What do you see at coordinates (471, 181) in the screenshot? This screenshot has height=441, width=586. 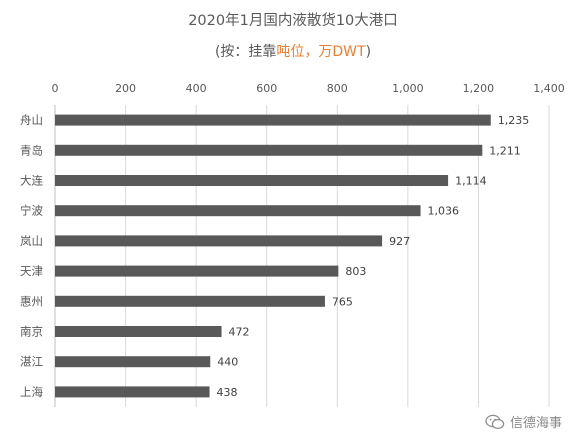 I see `data-label: 1,114` at bounding box center [471, 181].